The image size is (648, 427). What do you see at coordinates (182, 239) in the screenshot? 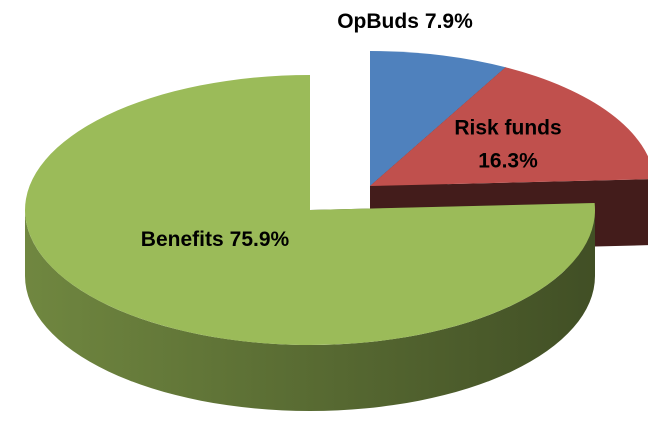
I see `category-label: Benefits` at bounding box center [182, 239].